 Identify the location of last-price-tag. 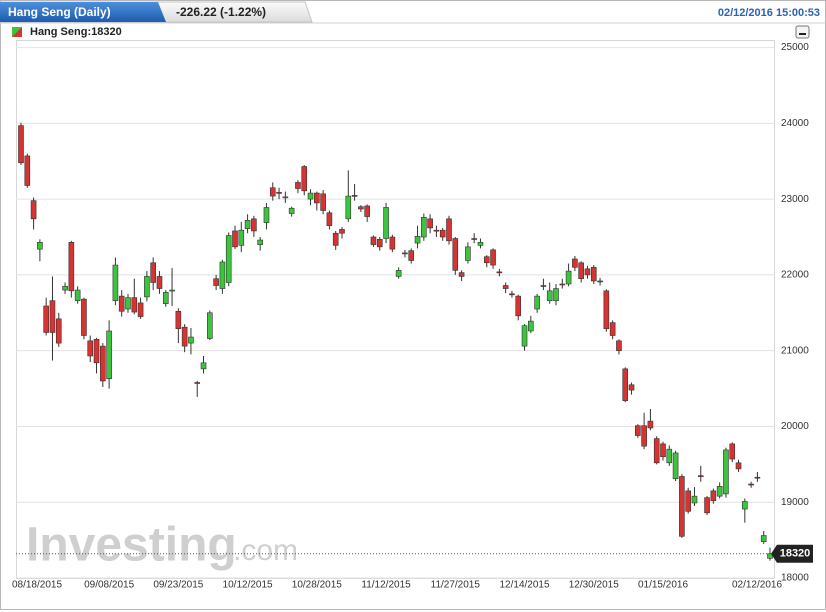
(792, 553).